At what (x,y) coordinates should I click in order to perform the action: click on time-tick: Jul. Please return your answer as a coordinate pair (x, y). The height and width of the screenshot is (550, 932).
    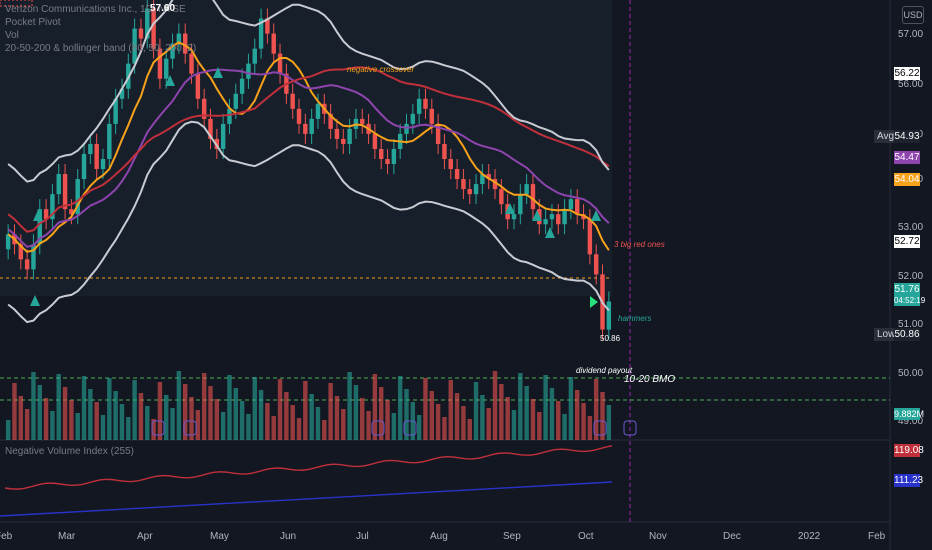
    Looking at the image, I should click on (362, 536).